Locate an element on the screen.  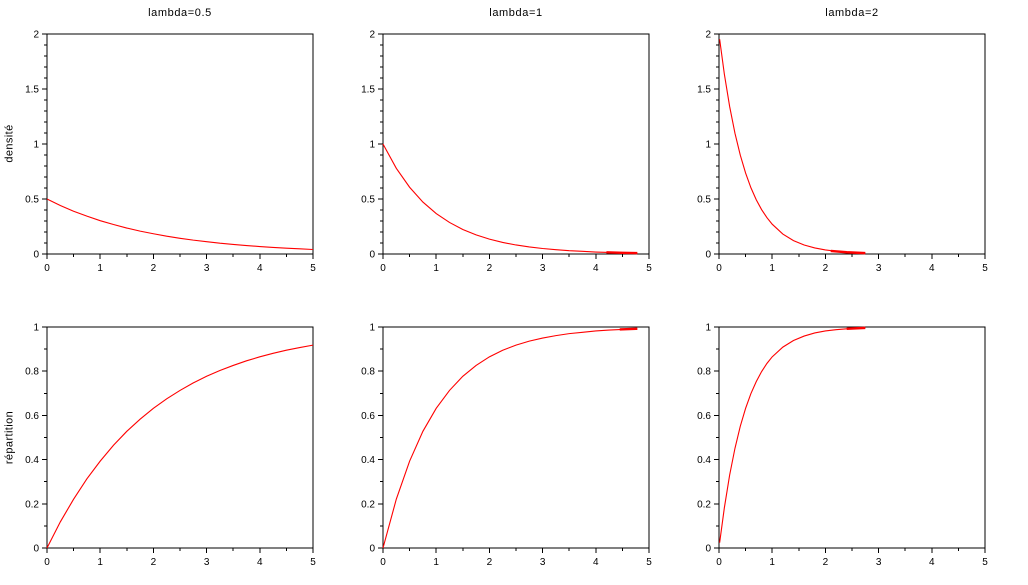
subplot-2-exponential-density-lambda=2: 0 1 2 3 4 5 0 0.5 1 1.5 2 is located at coordinates (842, 152).